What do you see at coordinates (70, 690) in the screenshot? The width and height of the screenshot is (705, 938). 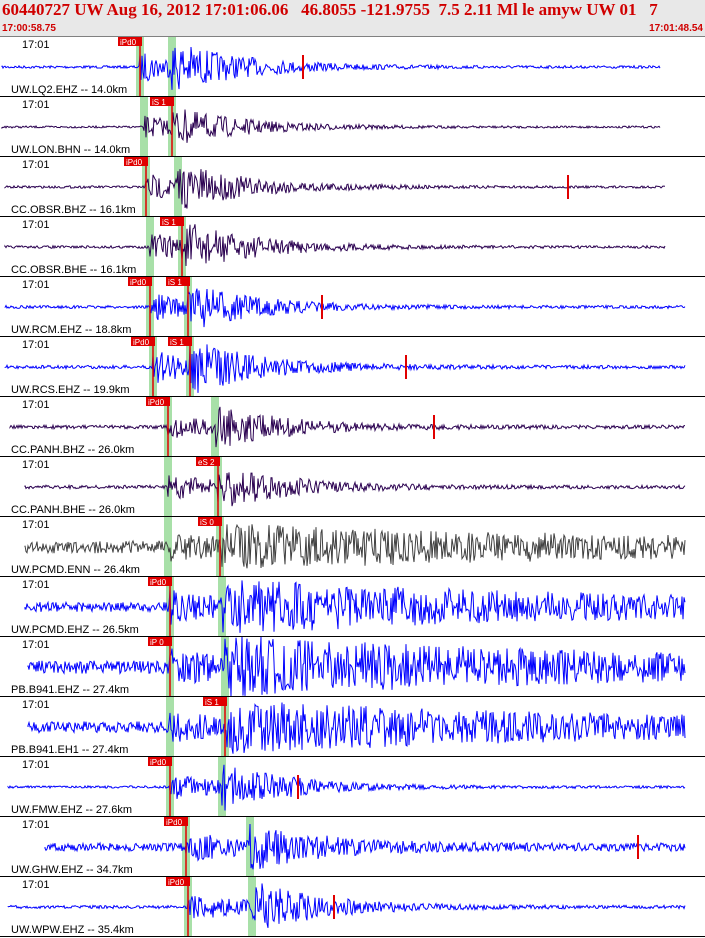 I see `station-label: PB.B941.EHZ -- 27.4km` at bounding box center [70, 690].